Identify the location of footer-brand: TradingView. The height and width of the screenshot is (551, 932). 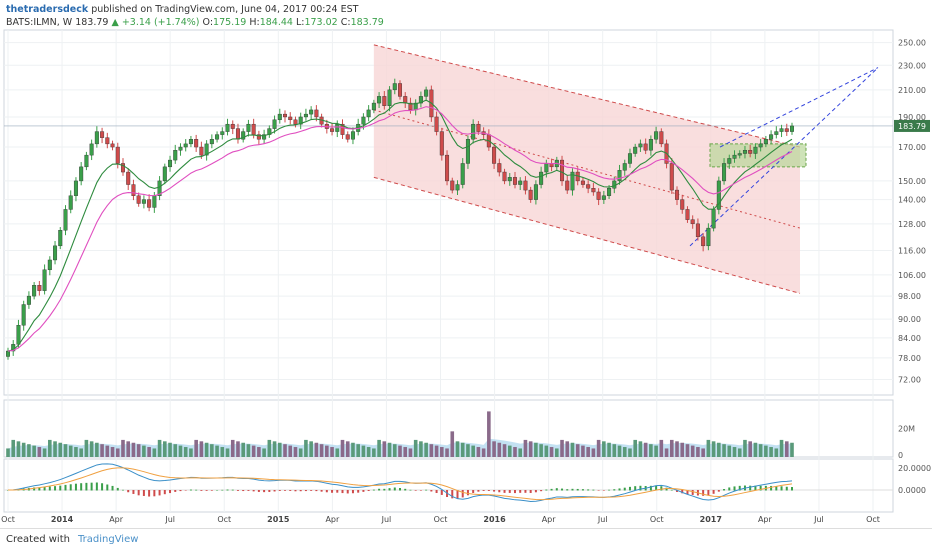
(108, 539).